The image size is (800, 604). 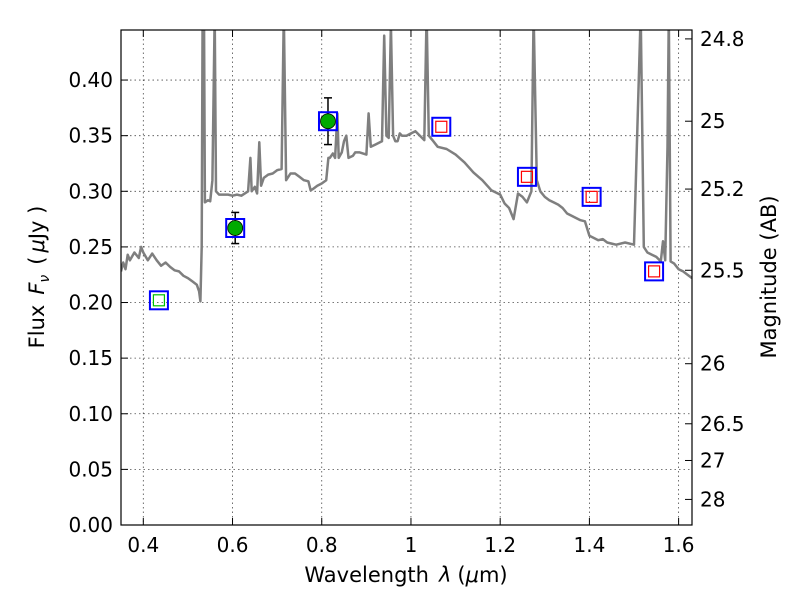 I want to click on y2-tick-label: 27, so click(x=712, y=460).